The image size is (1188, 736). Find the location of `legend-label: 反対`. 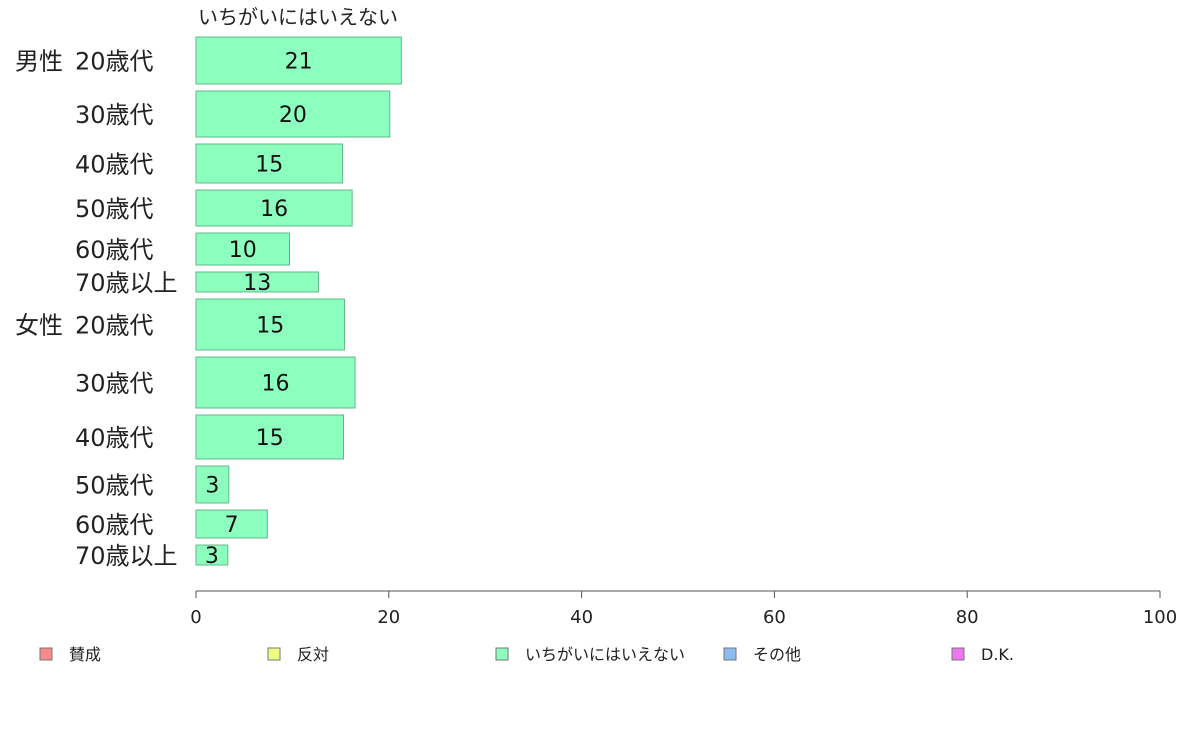

legend-label: 反対 is located at coordinates (313, 654).